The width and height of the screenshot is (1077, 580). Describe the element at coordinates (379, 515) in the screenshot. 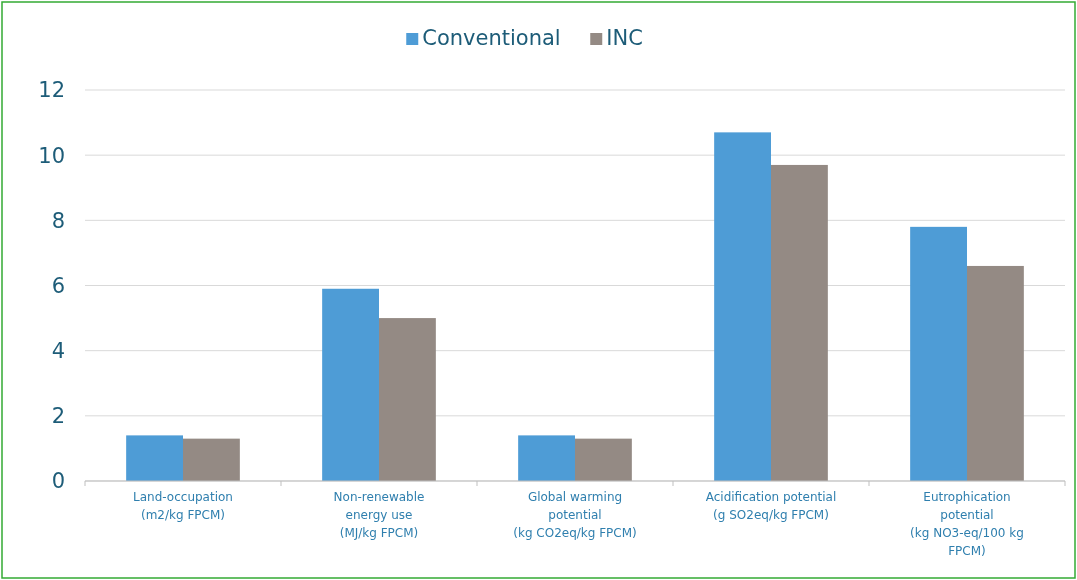

I see `x-tick-label: Non-renewable energy use (MJ/kg FPCM)` at that location.